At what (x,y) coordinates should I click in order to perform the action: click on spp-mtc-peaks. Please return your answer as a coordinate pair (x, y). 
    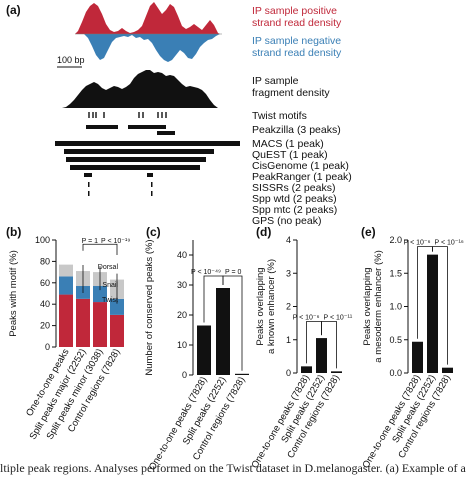
    Looking at the image, I should click on (120, 193).